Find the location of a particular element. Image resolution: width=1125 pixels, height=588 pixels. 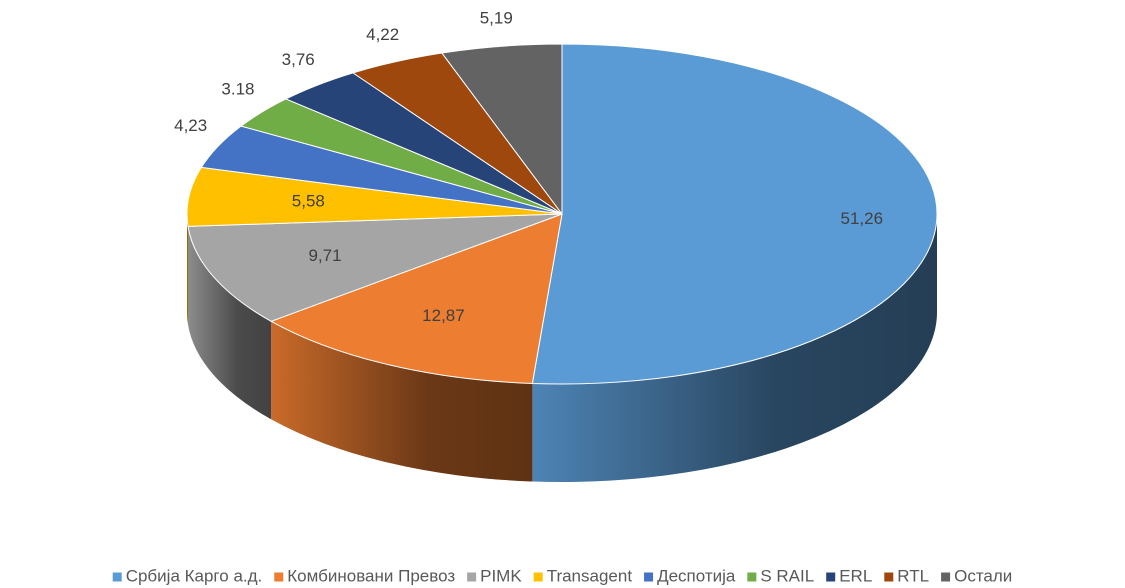

legend-label: Остали is located at coordinates (983, 575).